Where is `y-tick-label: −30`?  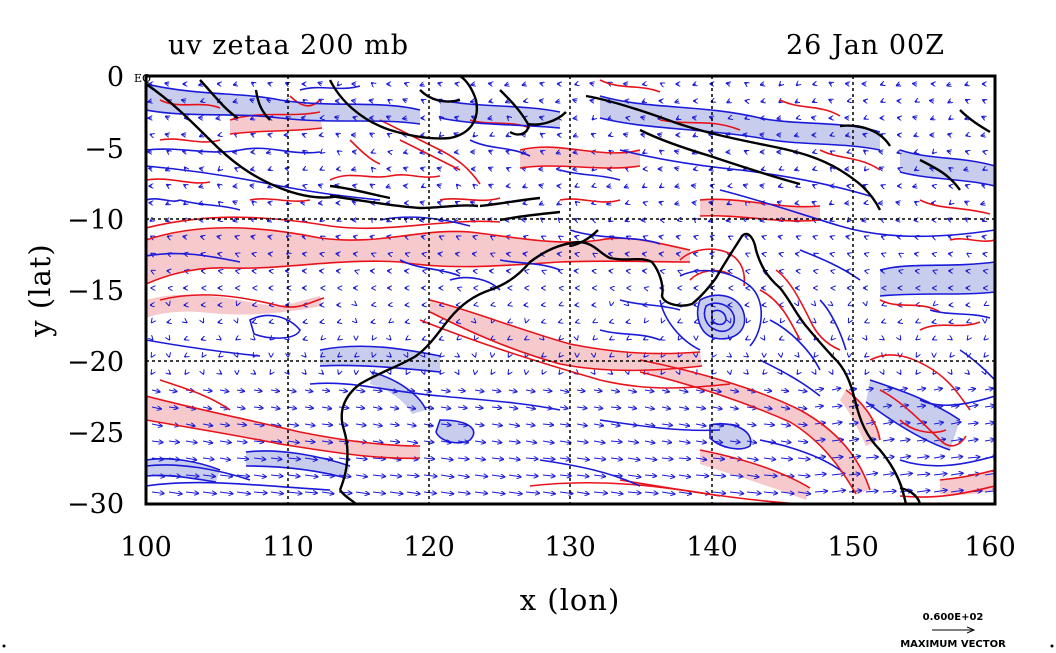
y-tick-label: −30 is located at coordinates (95, 504).